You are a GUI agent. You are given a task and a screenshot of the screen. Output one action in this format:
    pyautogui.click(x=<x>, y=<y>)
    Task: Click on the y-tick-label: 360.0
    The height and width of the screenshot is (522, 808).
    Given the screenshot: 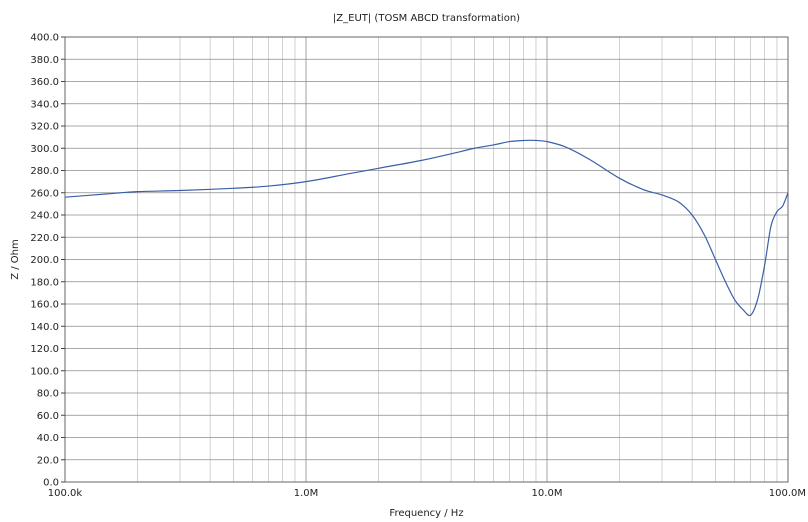 What is the action you would take?
    pyautogui.click(x=44, y=82)
    